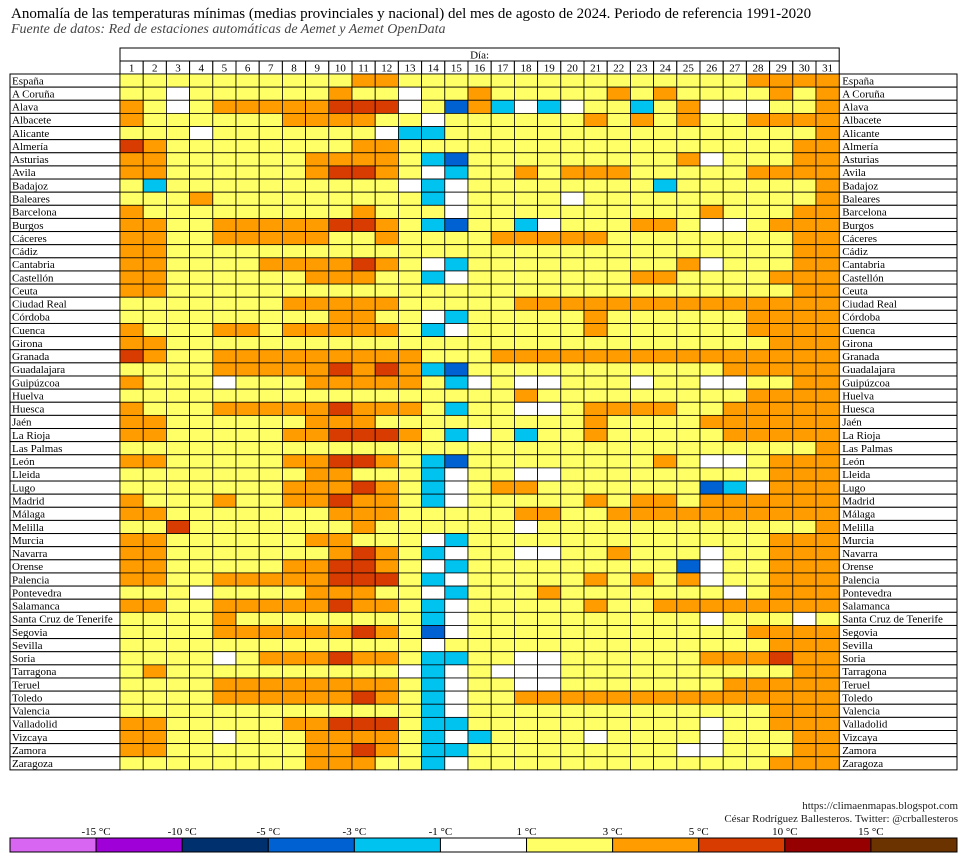 This screenshot has width=967, height=860. What do you see at coordinates (311, 845) in the screenshot?
I see `legend-swatch: -5 a -3 °C` at bounding box center [311, 845].